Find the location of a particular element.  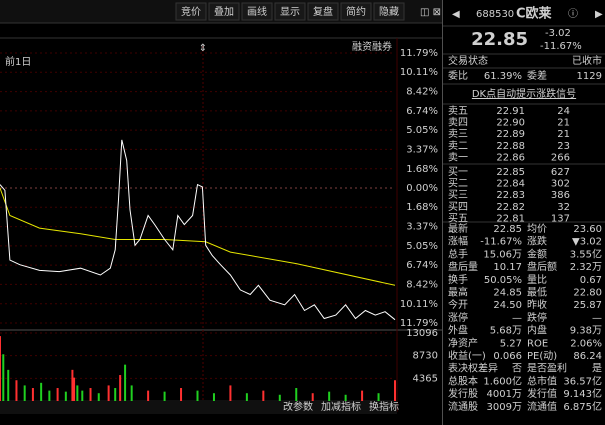

indicator-tab: 改参数 is located at coordinates (298, 406).